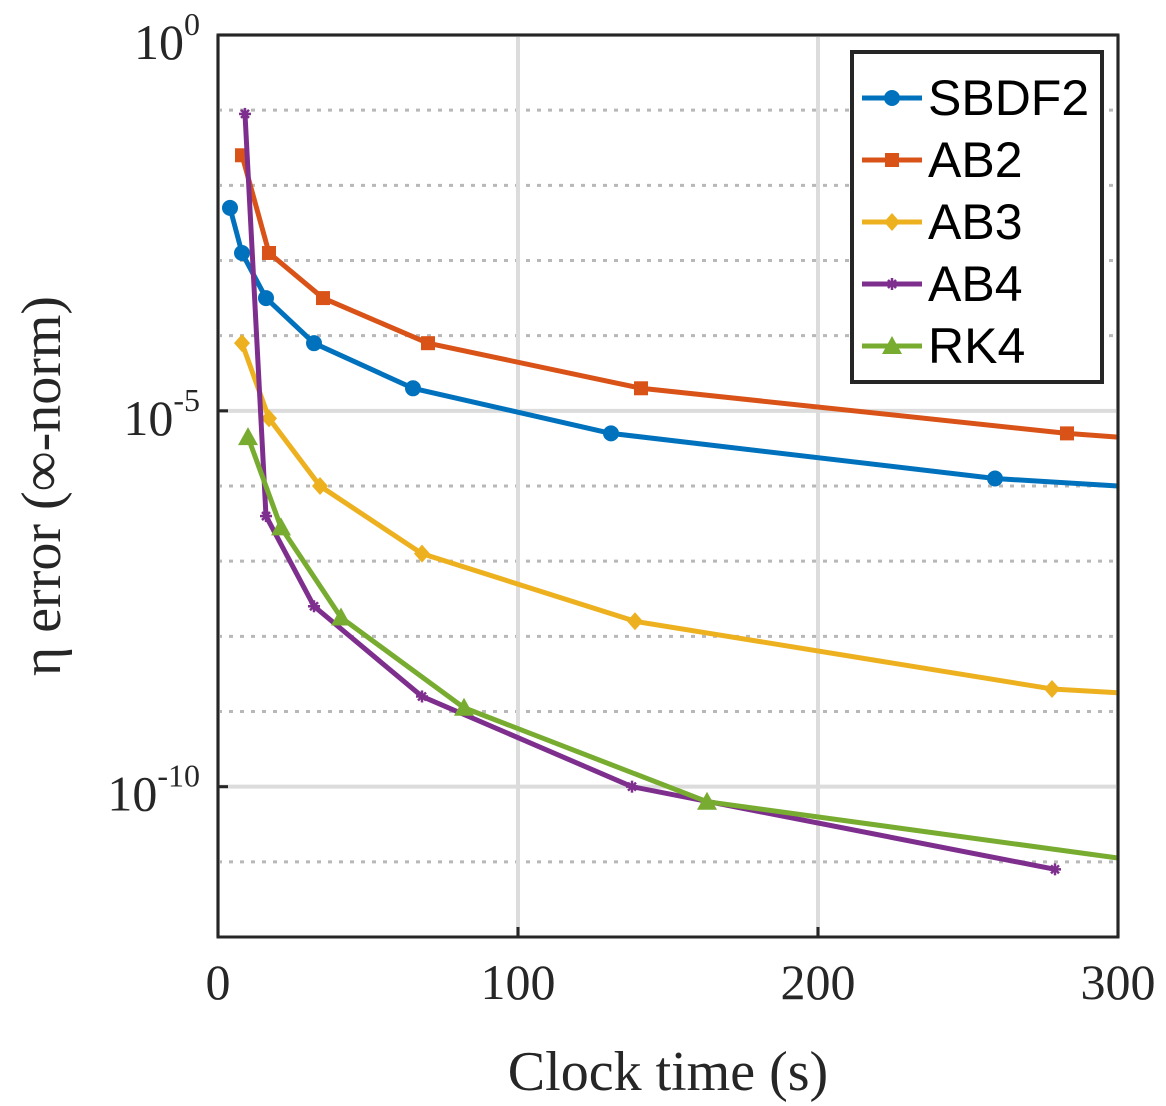 The image size is (1166, 1106). I want to click on y-axis-label: η error (∞-norm), so click(42, 486).